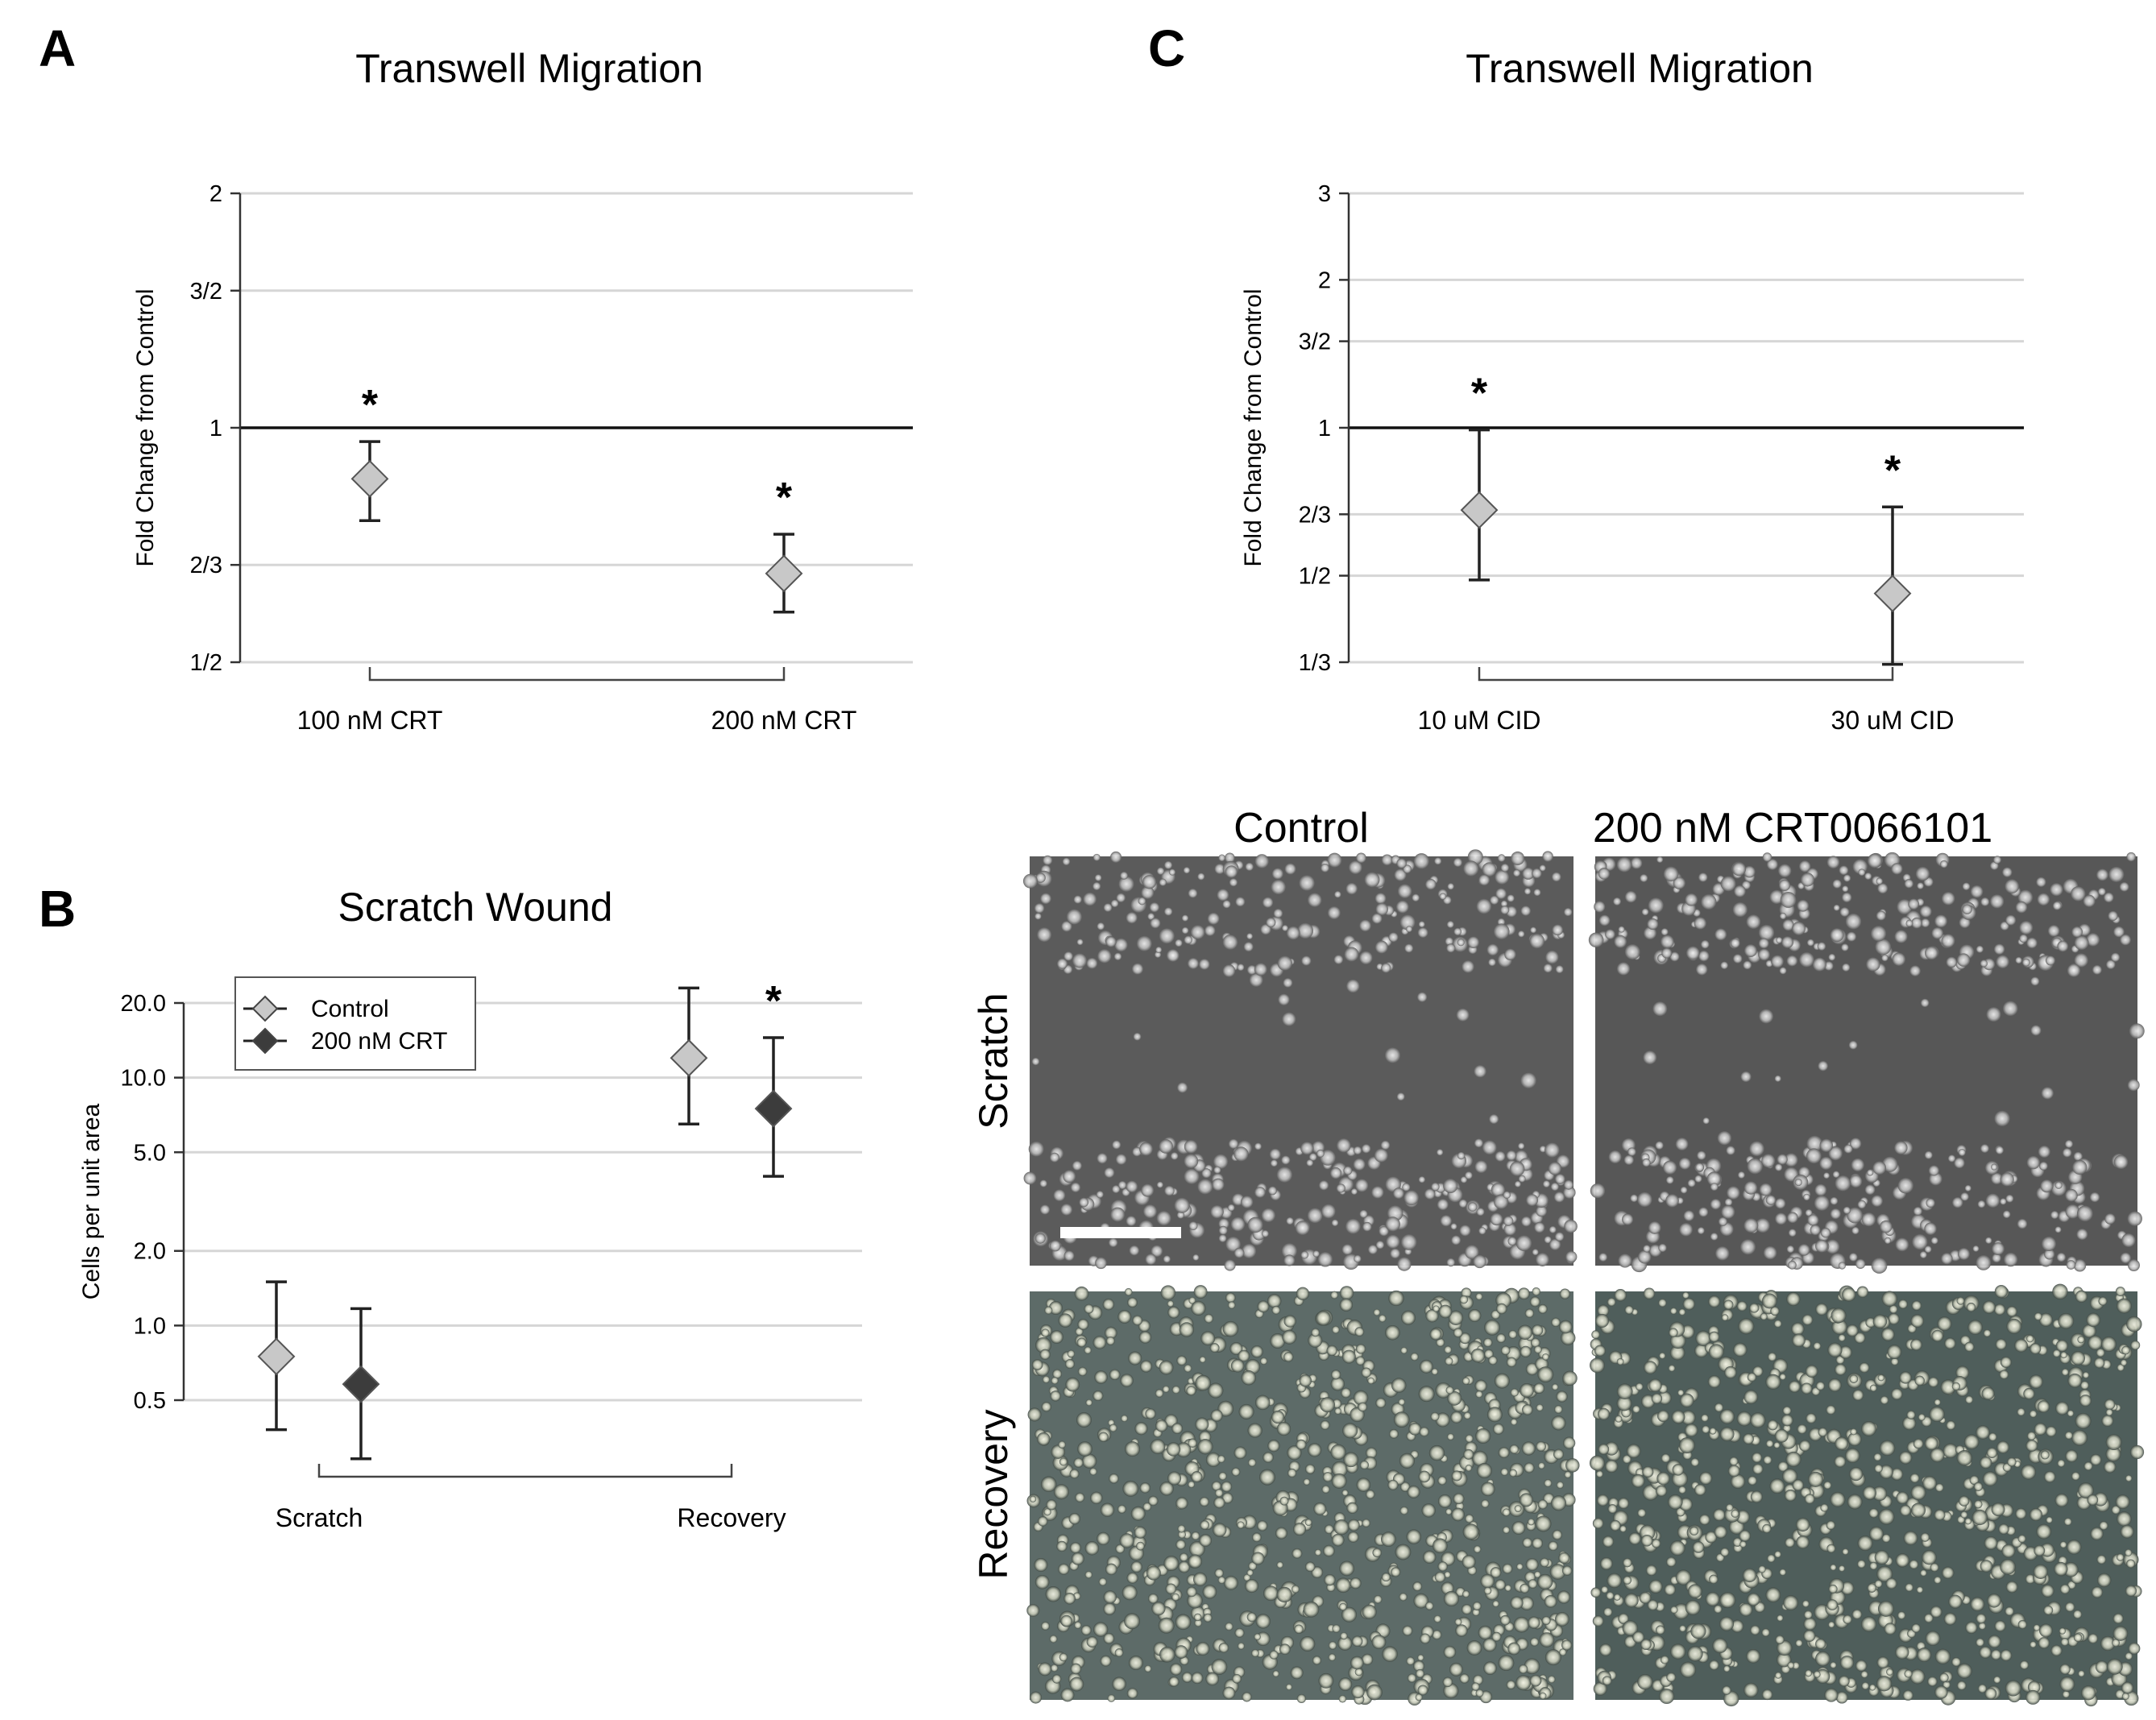 This screenshot has height=1720, width=2156. Describe the element at coordinates (1686, 674) in the screenshot. I see `chart-c-category-bracket` at that location.